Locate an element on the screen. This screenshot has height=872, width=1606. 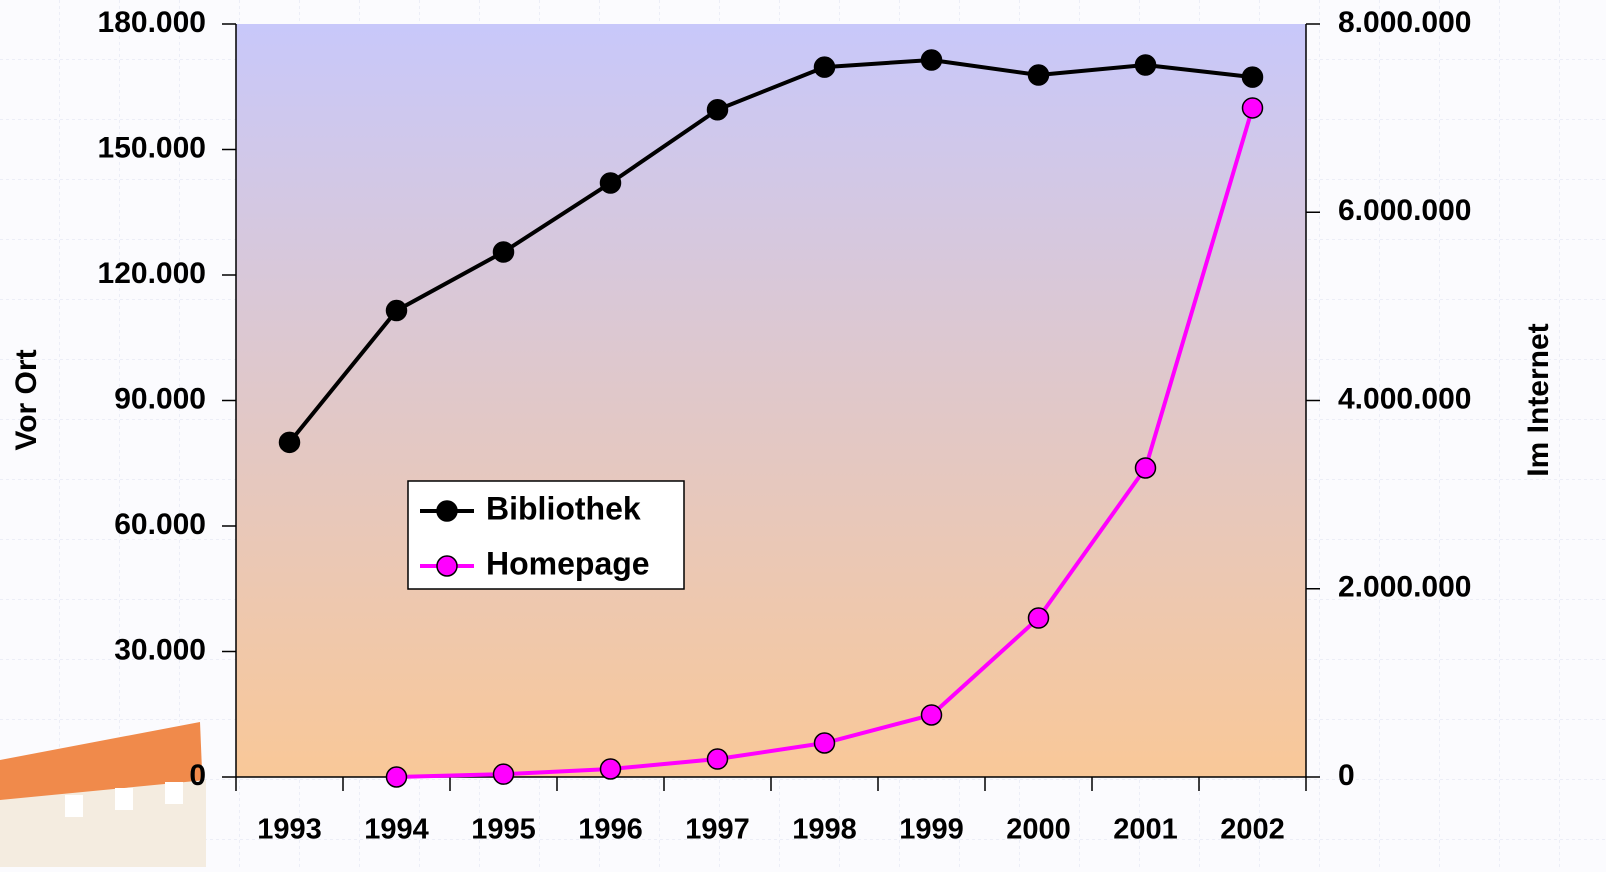
legend-label: Bibliothek is located at coordinates (563, 508).